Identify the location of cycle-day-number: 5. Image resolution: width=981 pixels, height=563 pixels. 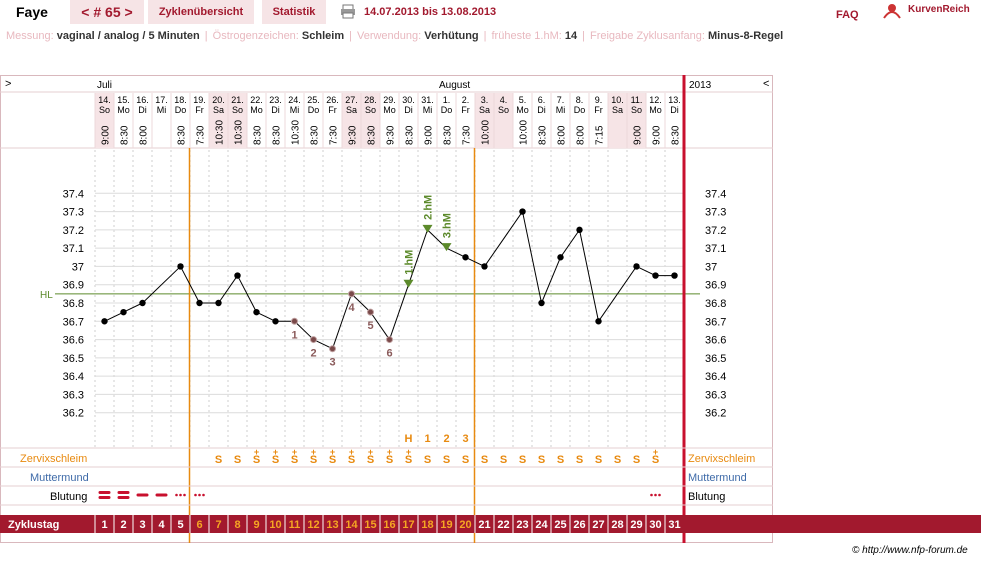
(180, 525).